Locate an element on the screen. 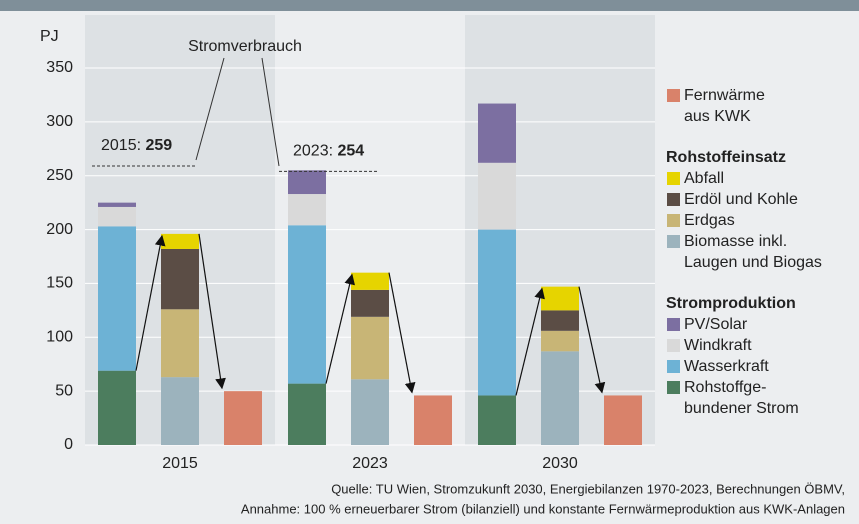 This screenshot has width=859, height=524. annotation: Stromverbrauch is located at coordinates (245, 46).